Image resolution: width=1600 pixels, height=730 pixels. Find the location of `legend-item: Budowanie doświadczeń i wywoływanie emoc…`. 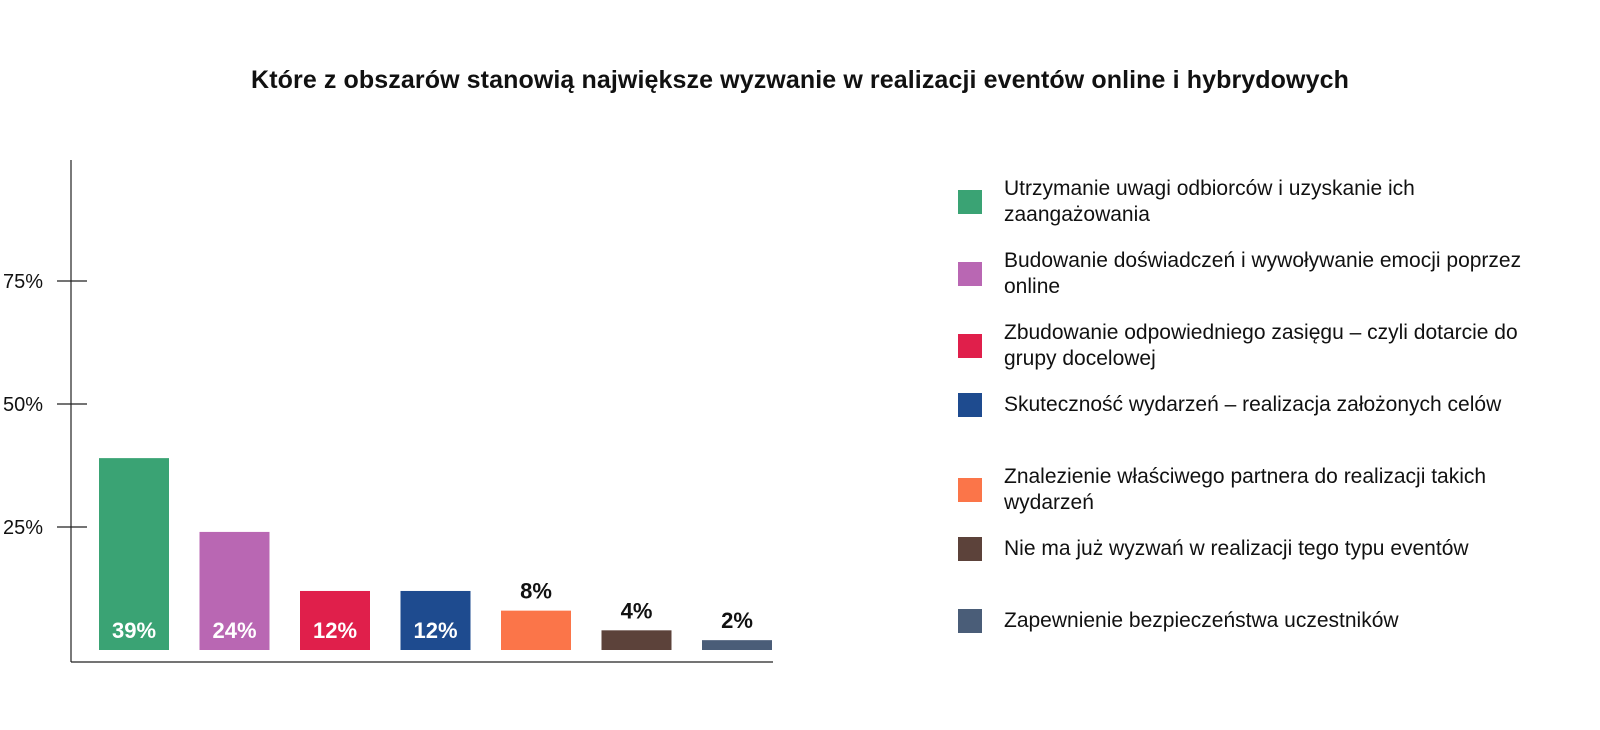

legend-item: Budowanie doświadczeń i wywoływanie emoc… is located at coordinates (1258, 278).